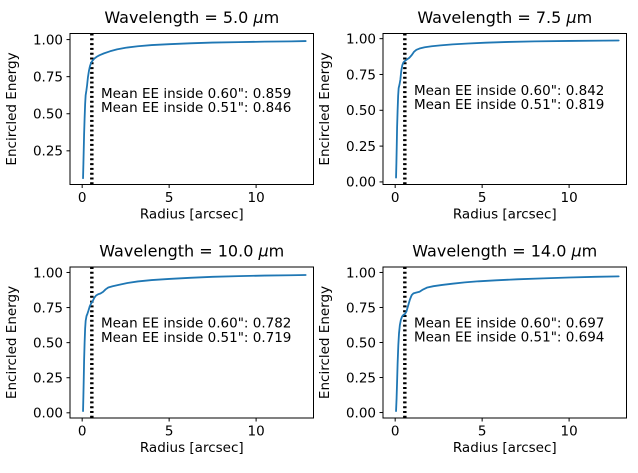 The width and height of the screenshot is (638, 473). What do you see at coordinates (509, 324) in the screenshot?
I see `mean-ee-annotation-line-1: Mean EE inside 0.60": 0.697` at bounding box center [509, 324].